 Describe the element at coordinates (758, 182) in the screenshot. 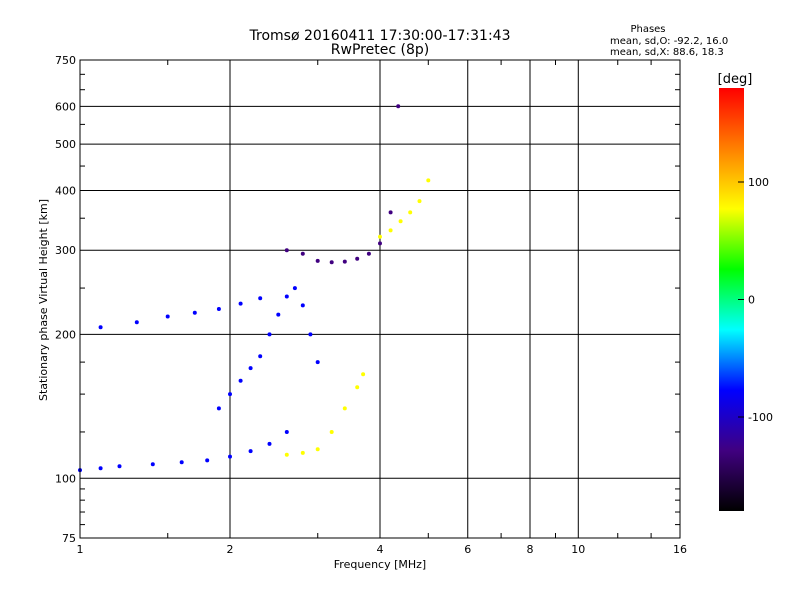

I see `colorbar-tick-label: 100` at that location.